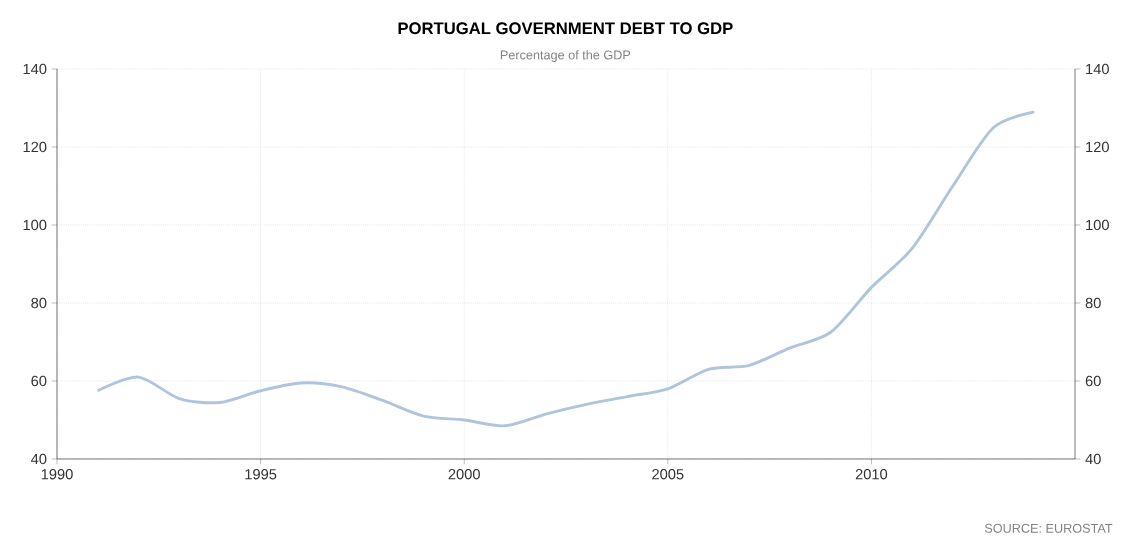 The width and height of the screenshot is (1125, 538). I want to click on y-tick-label: 60, so click(39, 381).